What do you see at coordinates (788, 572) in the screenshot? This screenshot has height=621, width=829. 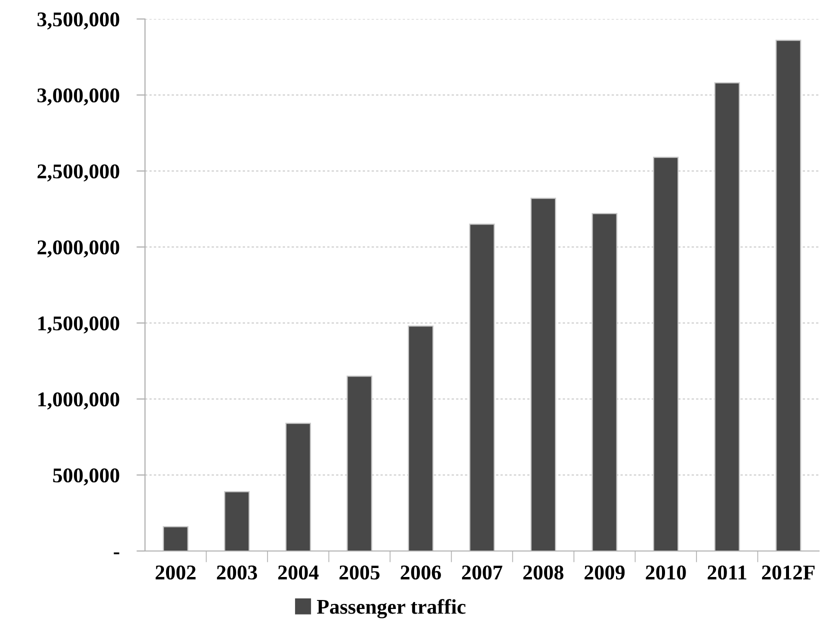 I see `x-tick-label: 2012F` at bounding box center [788, 572].